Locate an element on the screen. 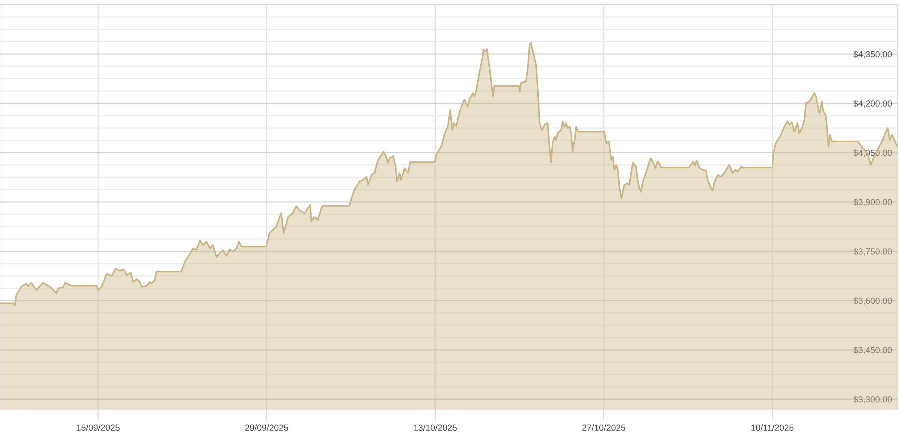 This screenshot has height=446, width=900. y-tick-label: $3,450.00 is located at coordinates (873, 350).